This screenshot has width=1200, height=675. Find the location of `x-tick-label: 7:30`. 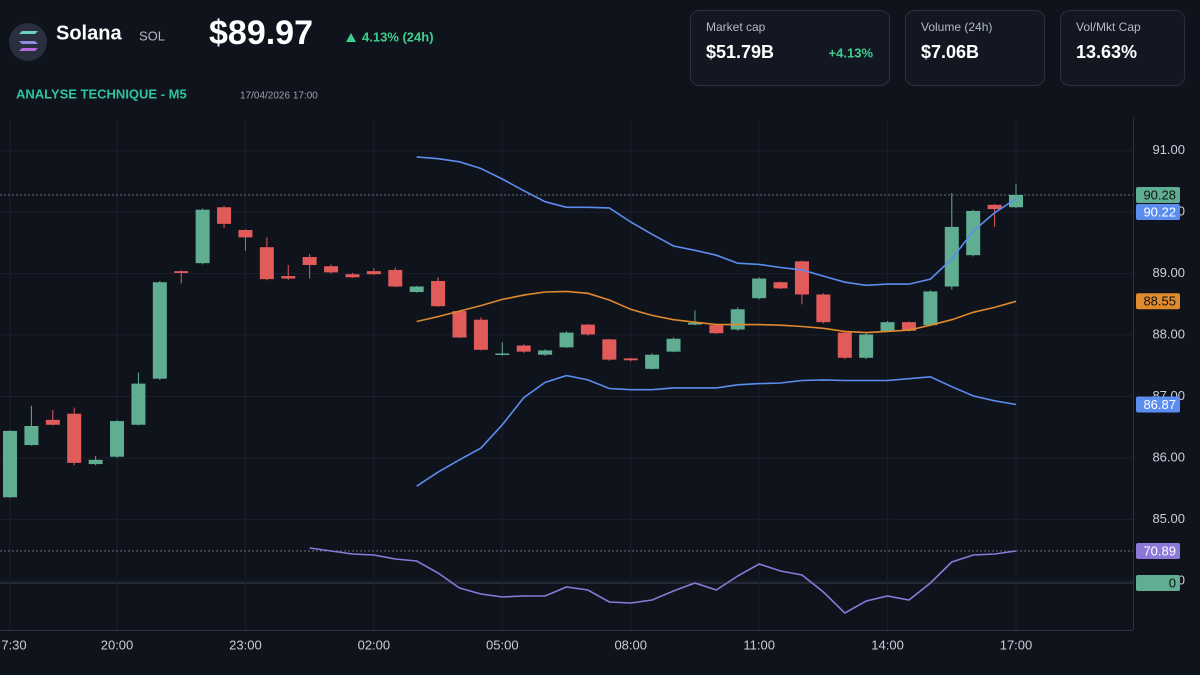

x-tick-label: 7:30 is located at coordinates (13, 644).